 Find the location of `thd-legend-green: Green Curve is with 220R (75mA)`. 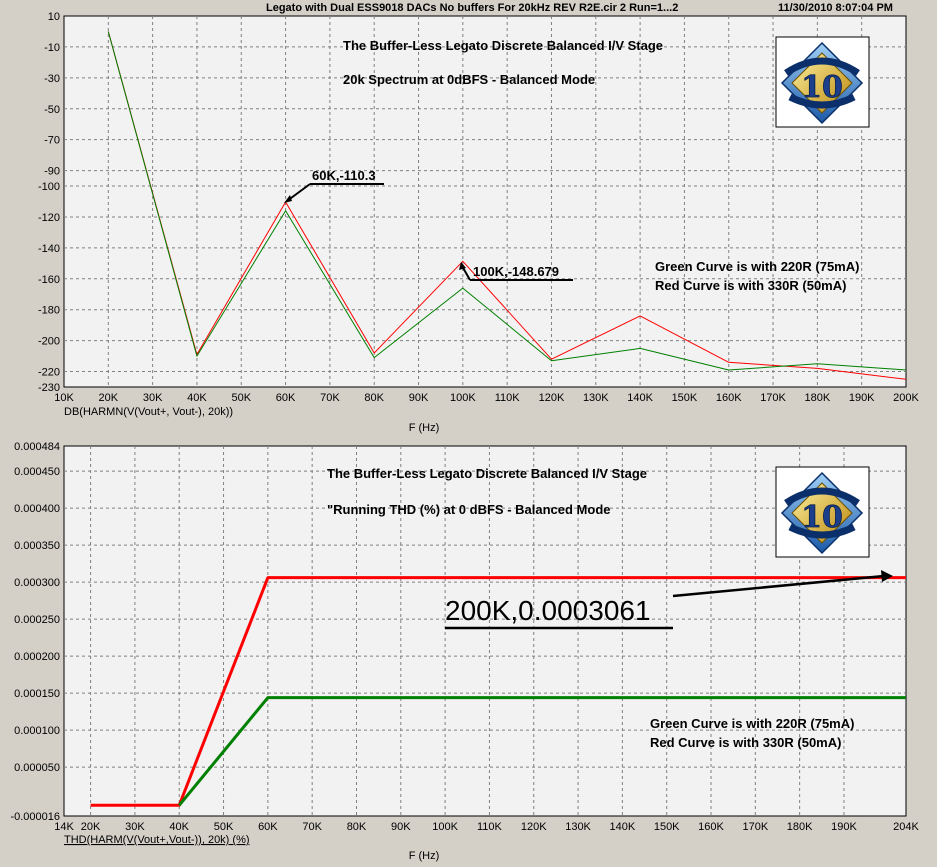

thd-legend-green: Green Curve is with 220R (75mA) is located at coordinates (752, 723).